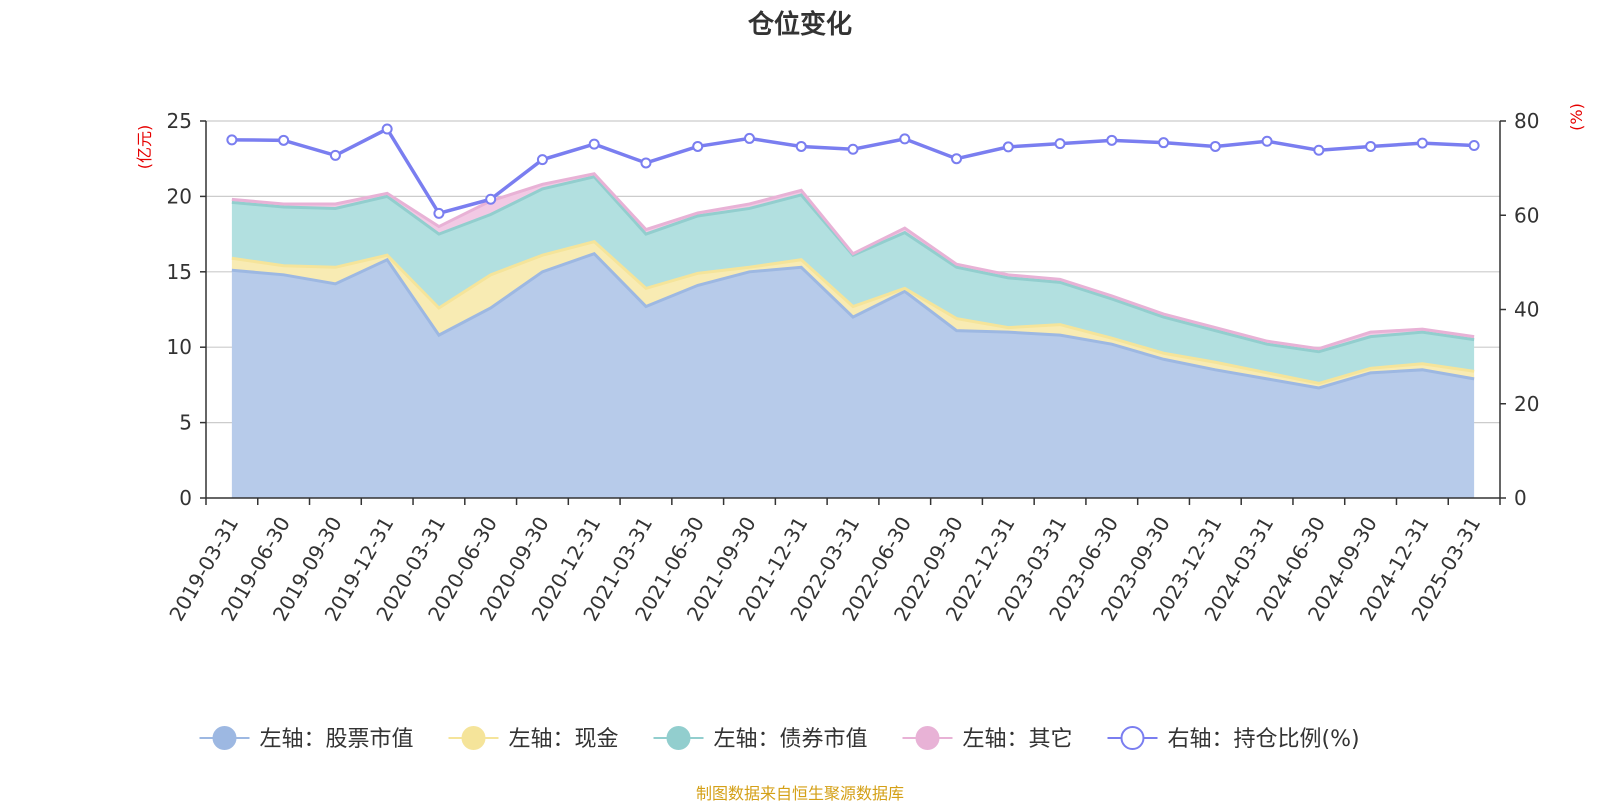  Describe the element at coordinates (185, 498) in the screenshot. I see `left-tick-label: 0` at that location.